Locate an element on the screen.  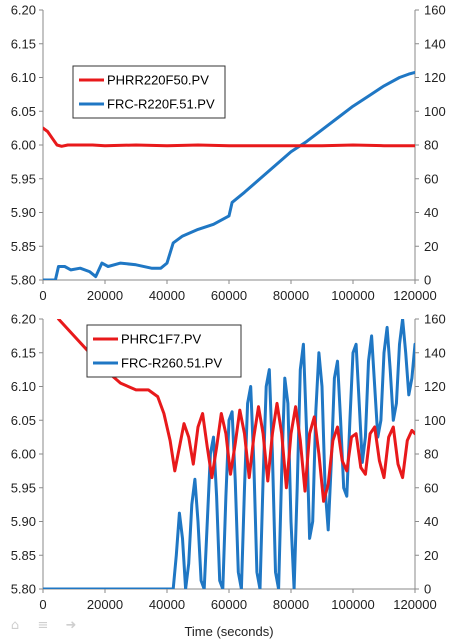
menu-icon: ≡ is located at coordinates (43, 625).